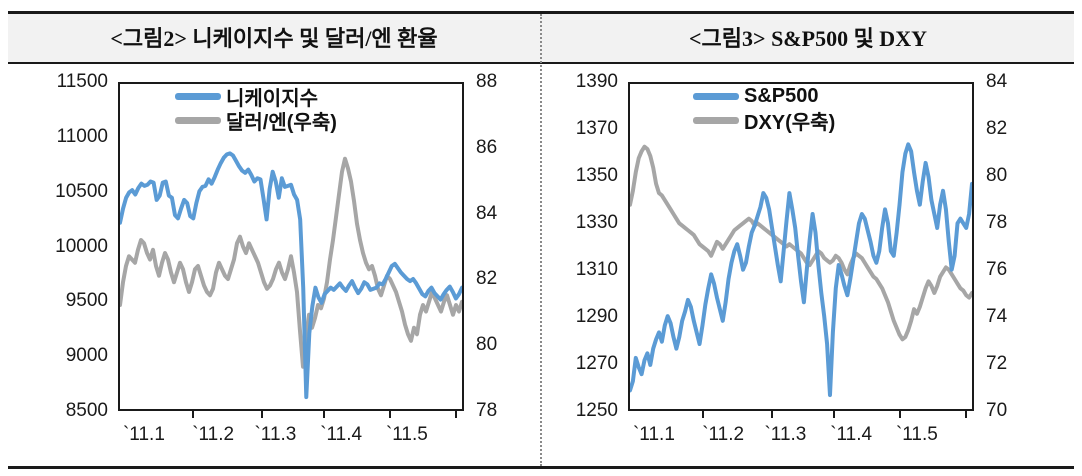 The height and width of the screenshot is (476, 1082). Describe the element at coordinates (596, 316) in the screenshot. I see `y-tick-label-left: 1290` at that location.